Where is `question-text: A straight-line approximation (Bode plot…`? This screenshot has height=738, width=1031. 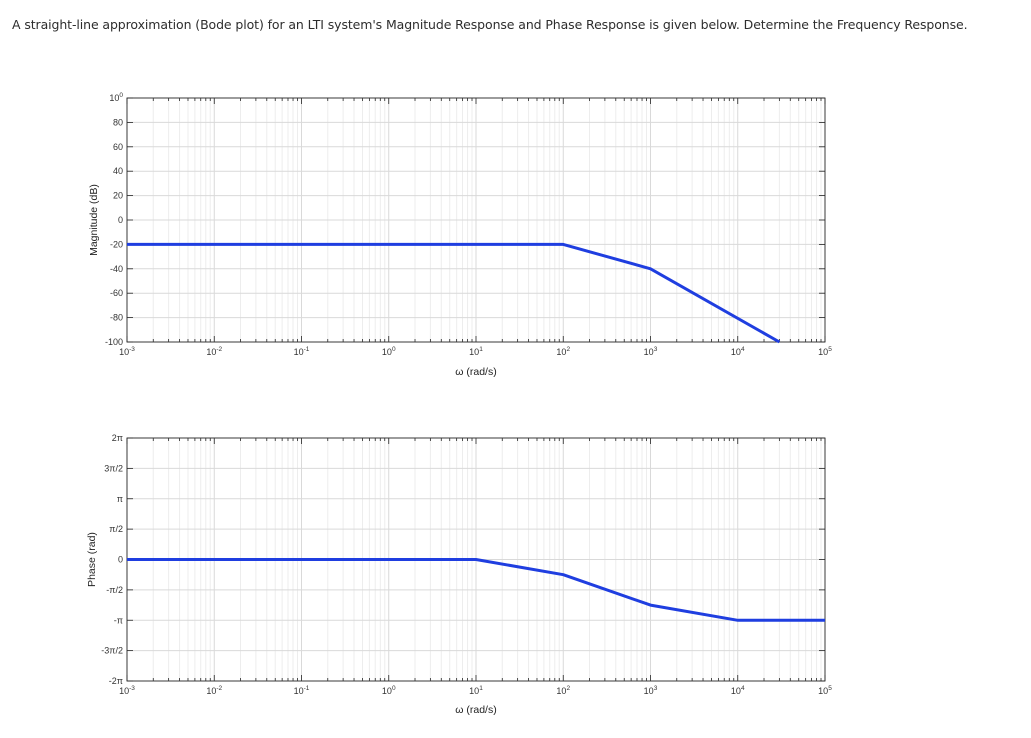 question-text: A straight-line approximation (Bode plot… is located at coordinates (490, 24).